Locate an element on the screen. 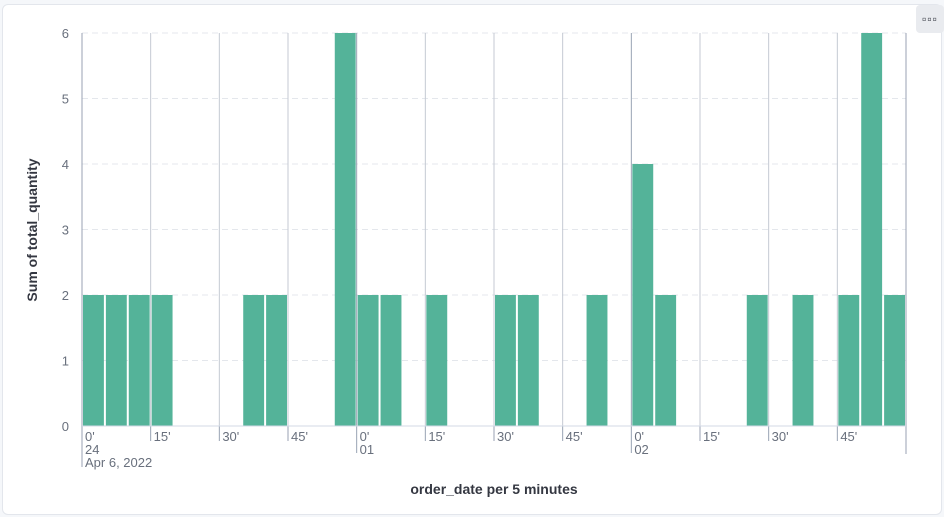  y-tick-label: 6 is located at coordinates (65, 33).